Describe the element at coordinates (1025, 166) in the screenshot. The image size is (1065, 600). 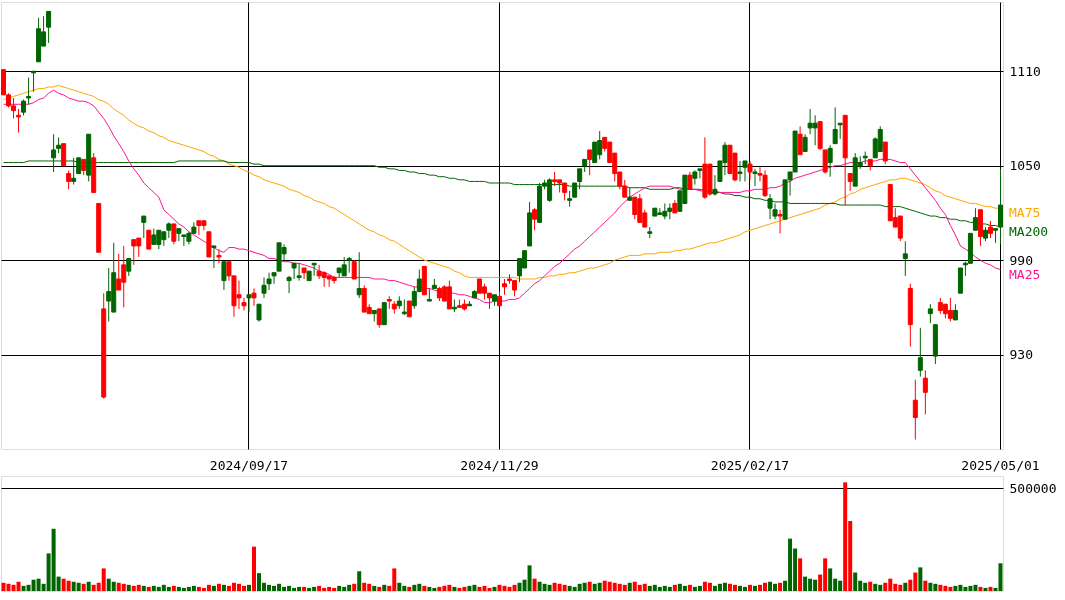
I see `y-tick-label: 1050` at that location.